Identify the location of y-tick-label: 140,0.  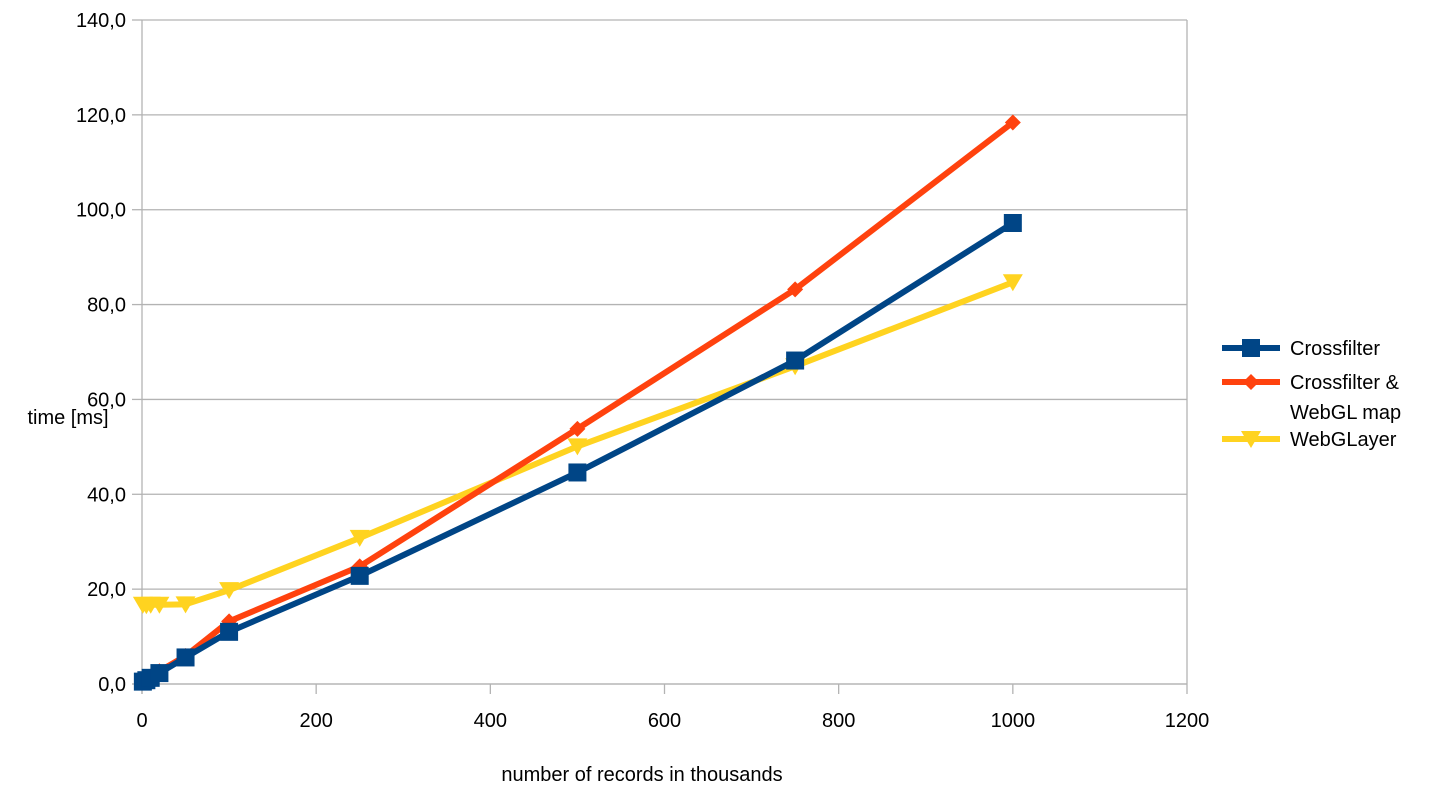
(101, 21).